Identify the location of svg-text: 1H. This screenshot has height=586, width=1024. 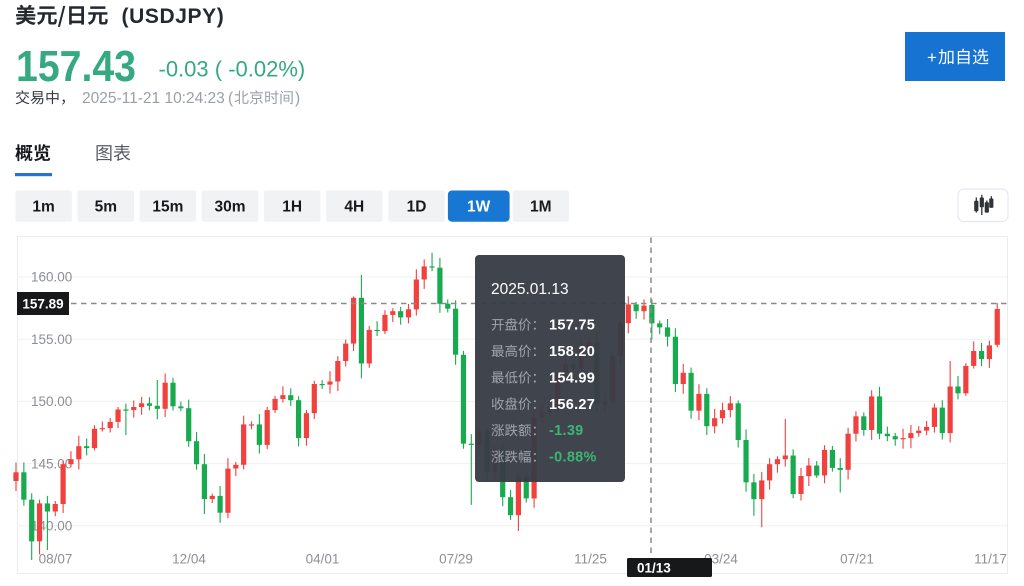
(292, 207).